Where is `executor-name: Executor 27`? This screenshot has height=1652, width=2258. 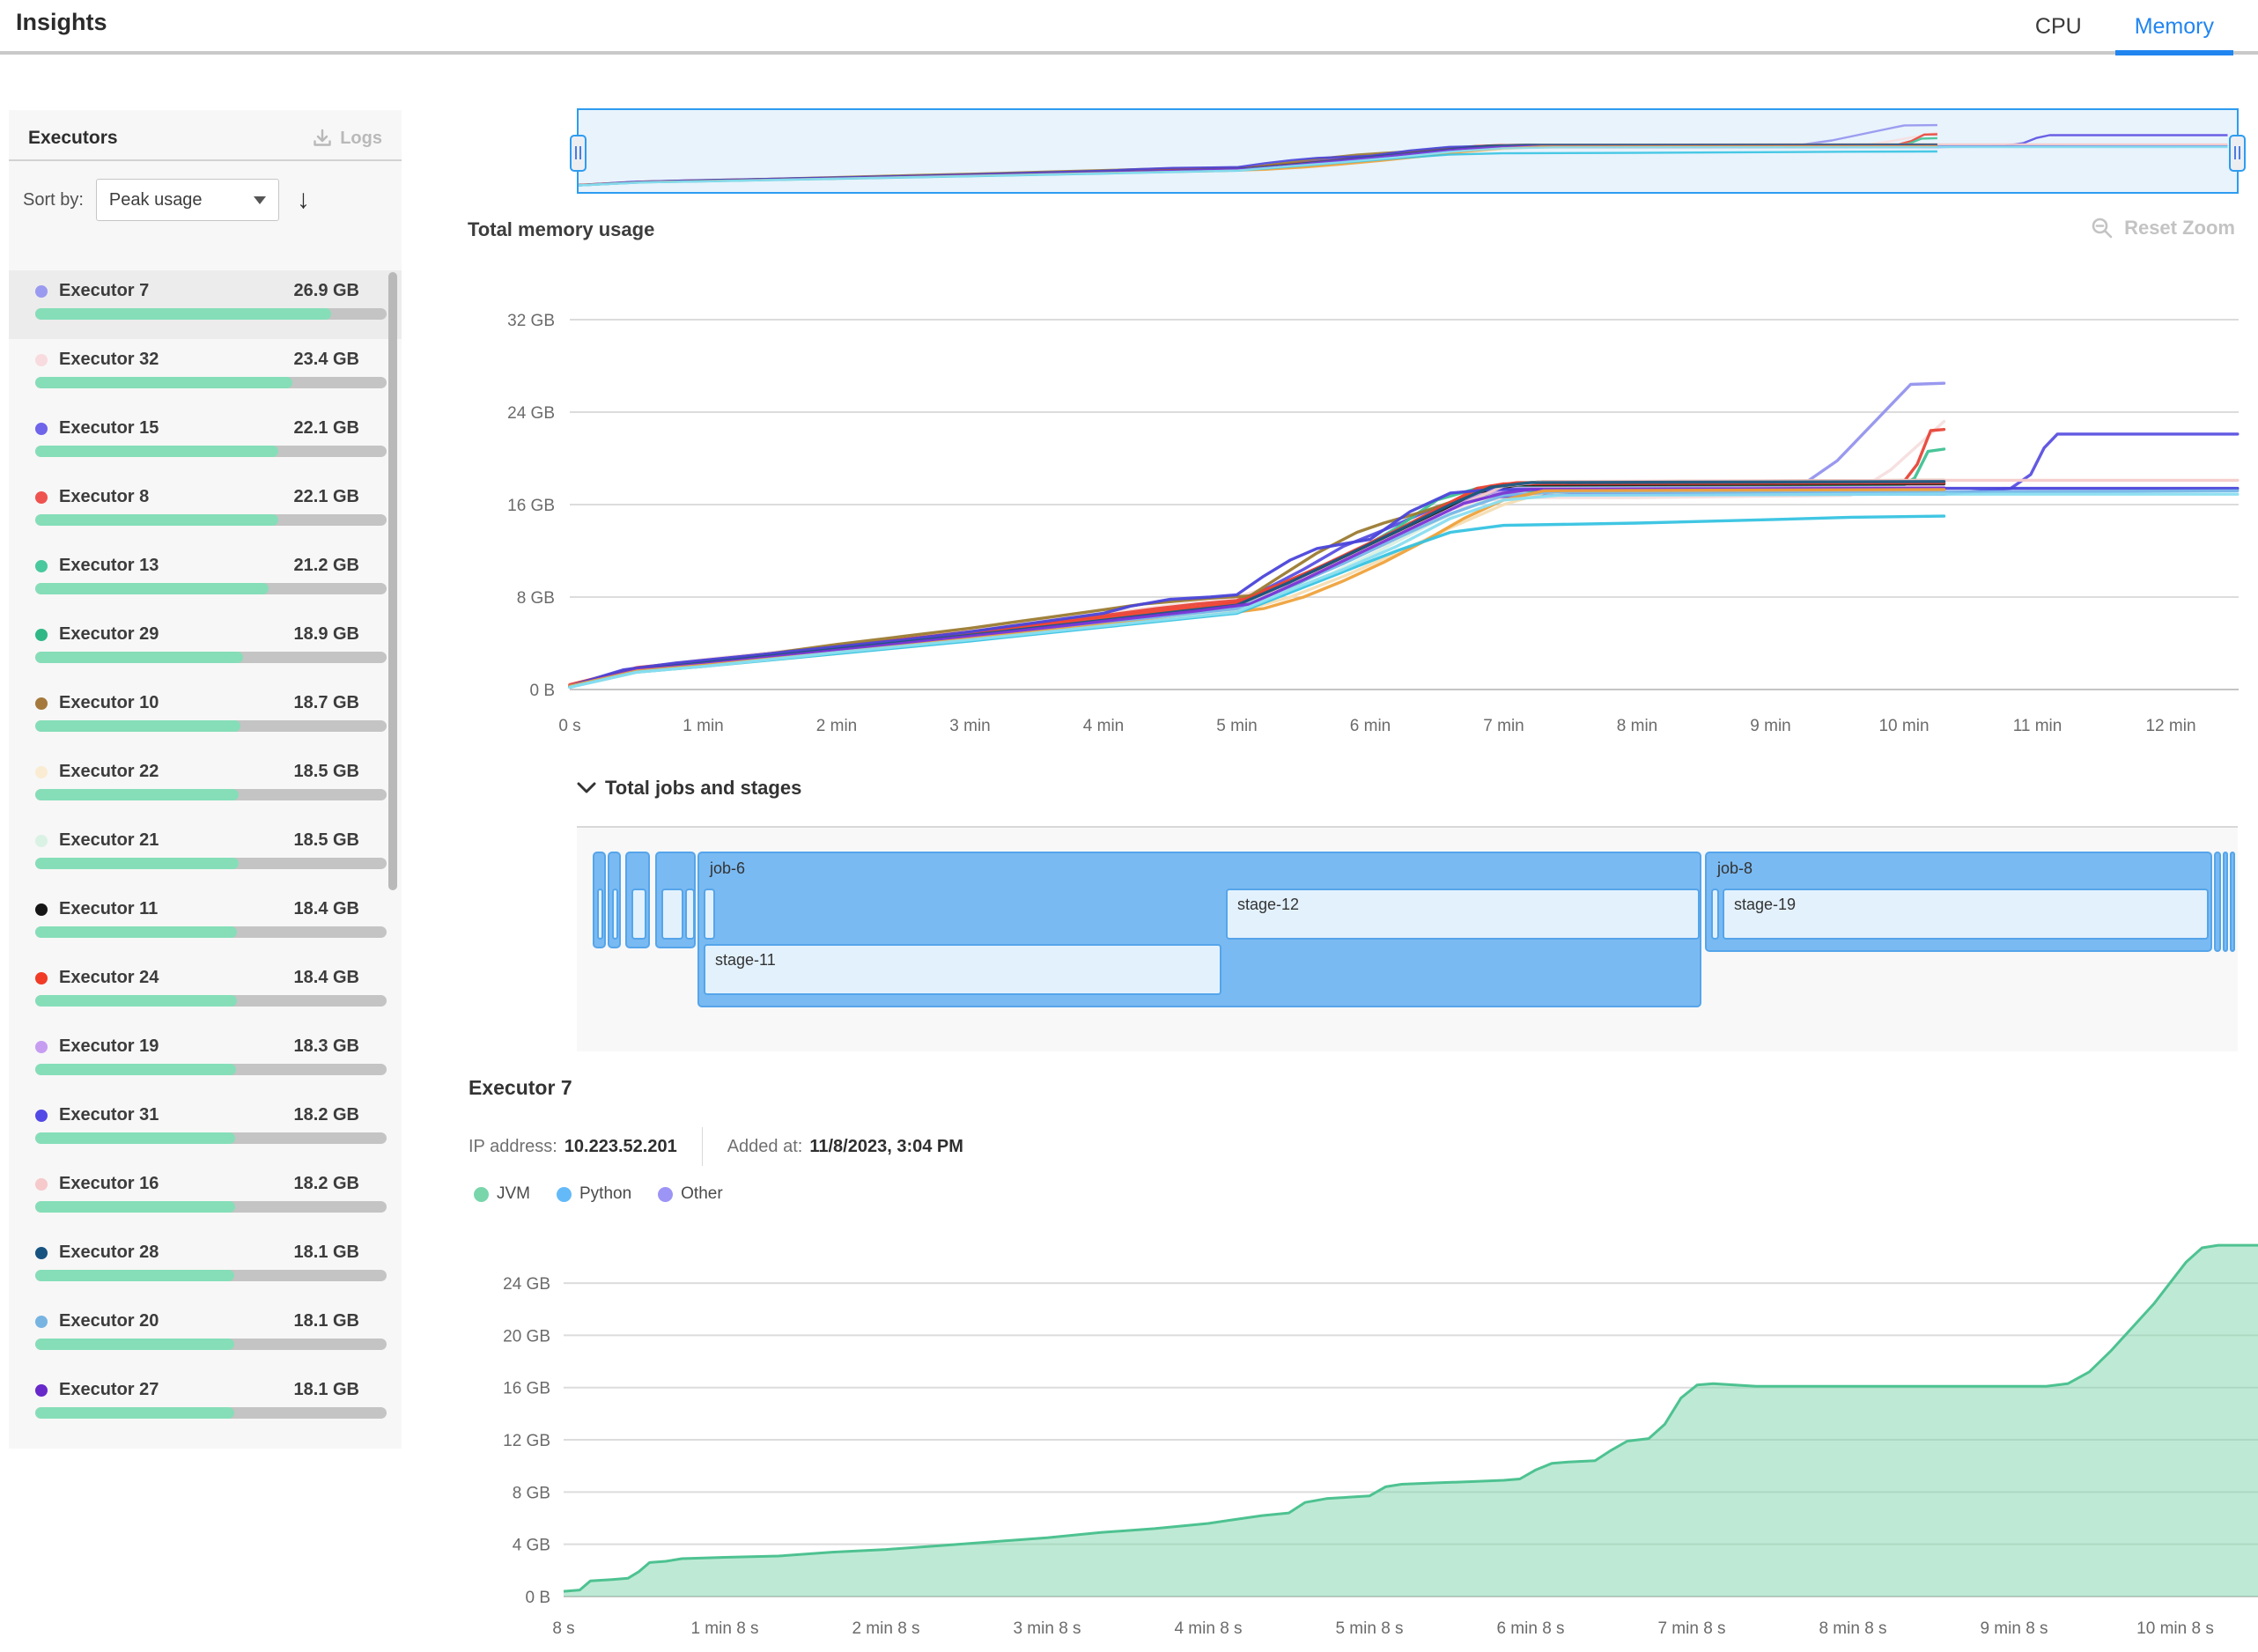 executor-name: Executor 27 is located at coordinates (109, 1389).